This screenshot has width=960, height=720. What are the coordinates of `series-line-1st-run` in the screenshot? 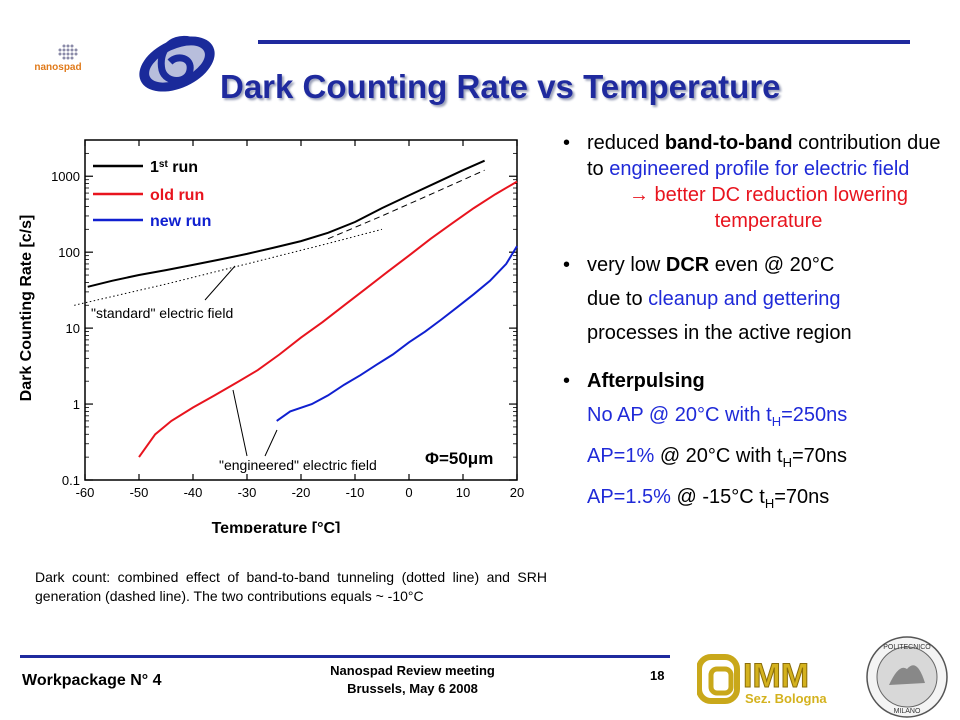 It's located at (286, 223).